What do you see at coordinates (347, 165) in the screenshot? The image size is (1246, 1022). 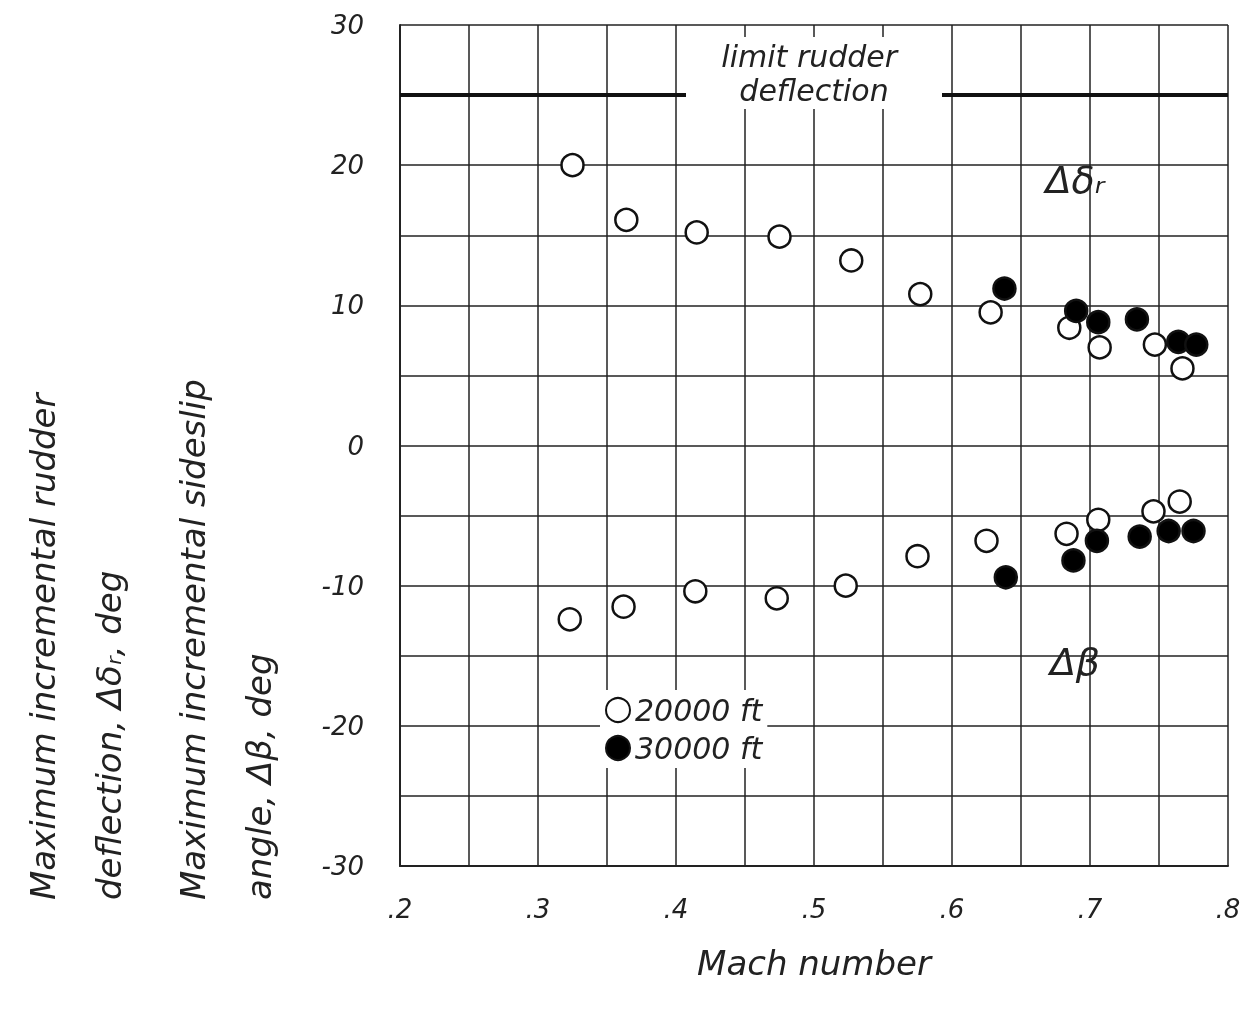 I see `y-tick-label: 20` at bounding box center [347, 165].